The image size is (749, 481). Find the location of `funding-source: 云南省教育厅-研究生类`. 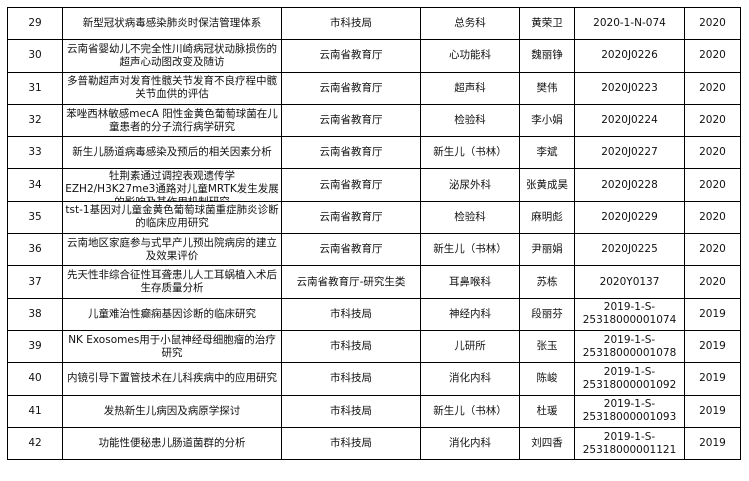

funding-source: 云南省教育厅-研究生类 is located at coordinates (351, 281).